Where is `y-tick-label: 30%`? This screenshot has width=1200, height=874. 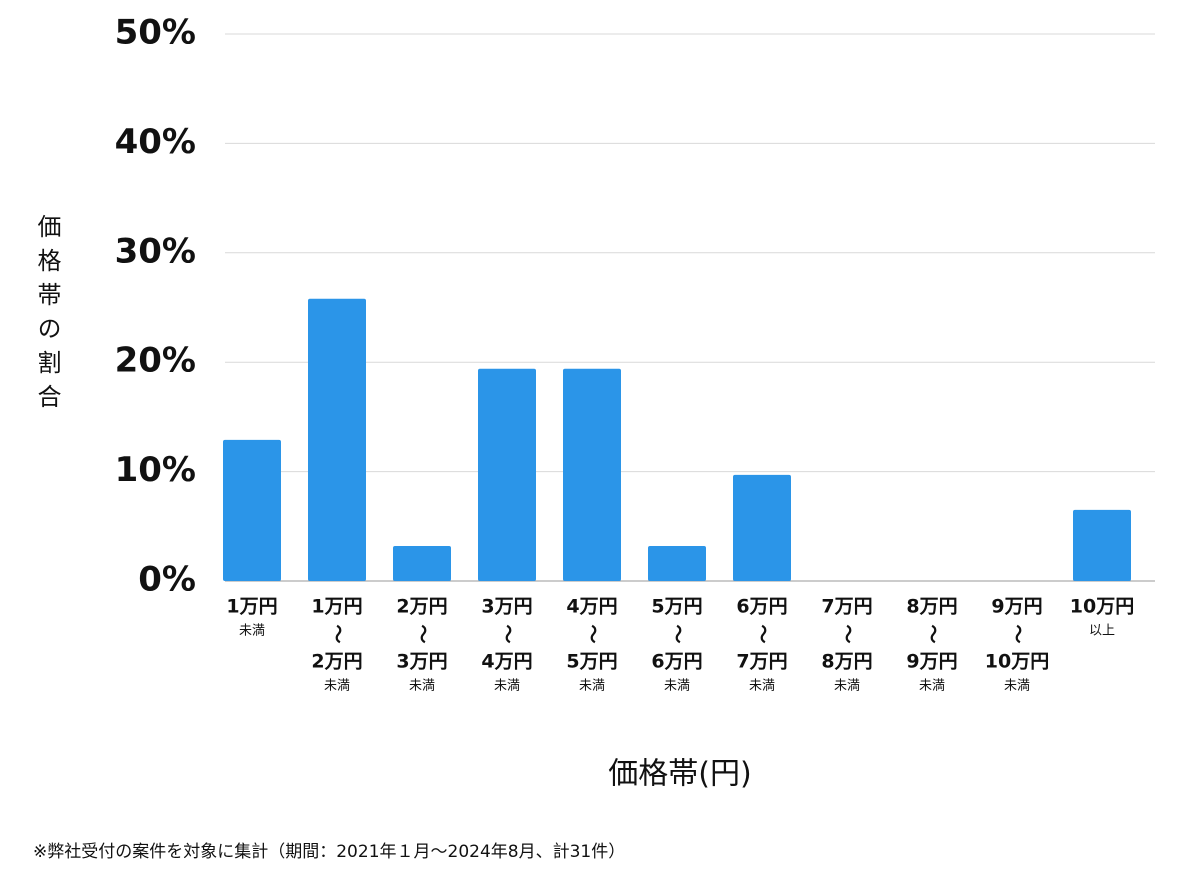
y-tick-label: 30% is located at coordinates (155, 251).